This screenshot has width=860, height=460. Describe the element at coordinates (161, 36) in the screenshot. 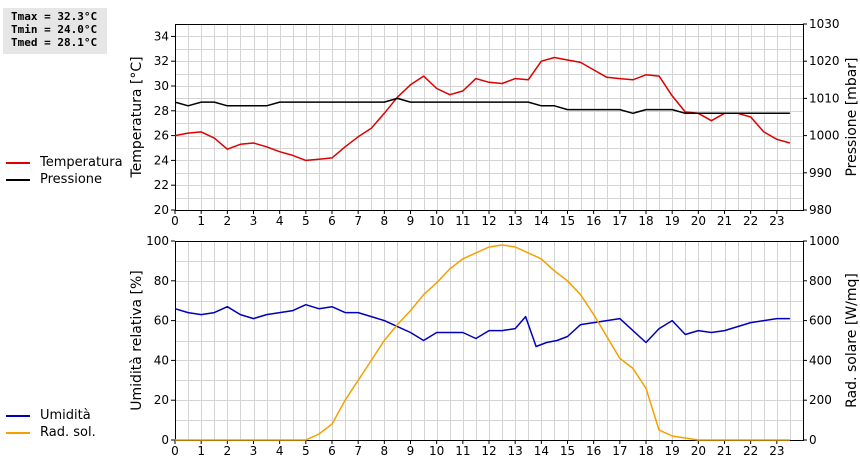

I see `y-tick-label: 34` at that location.